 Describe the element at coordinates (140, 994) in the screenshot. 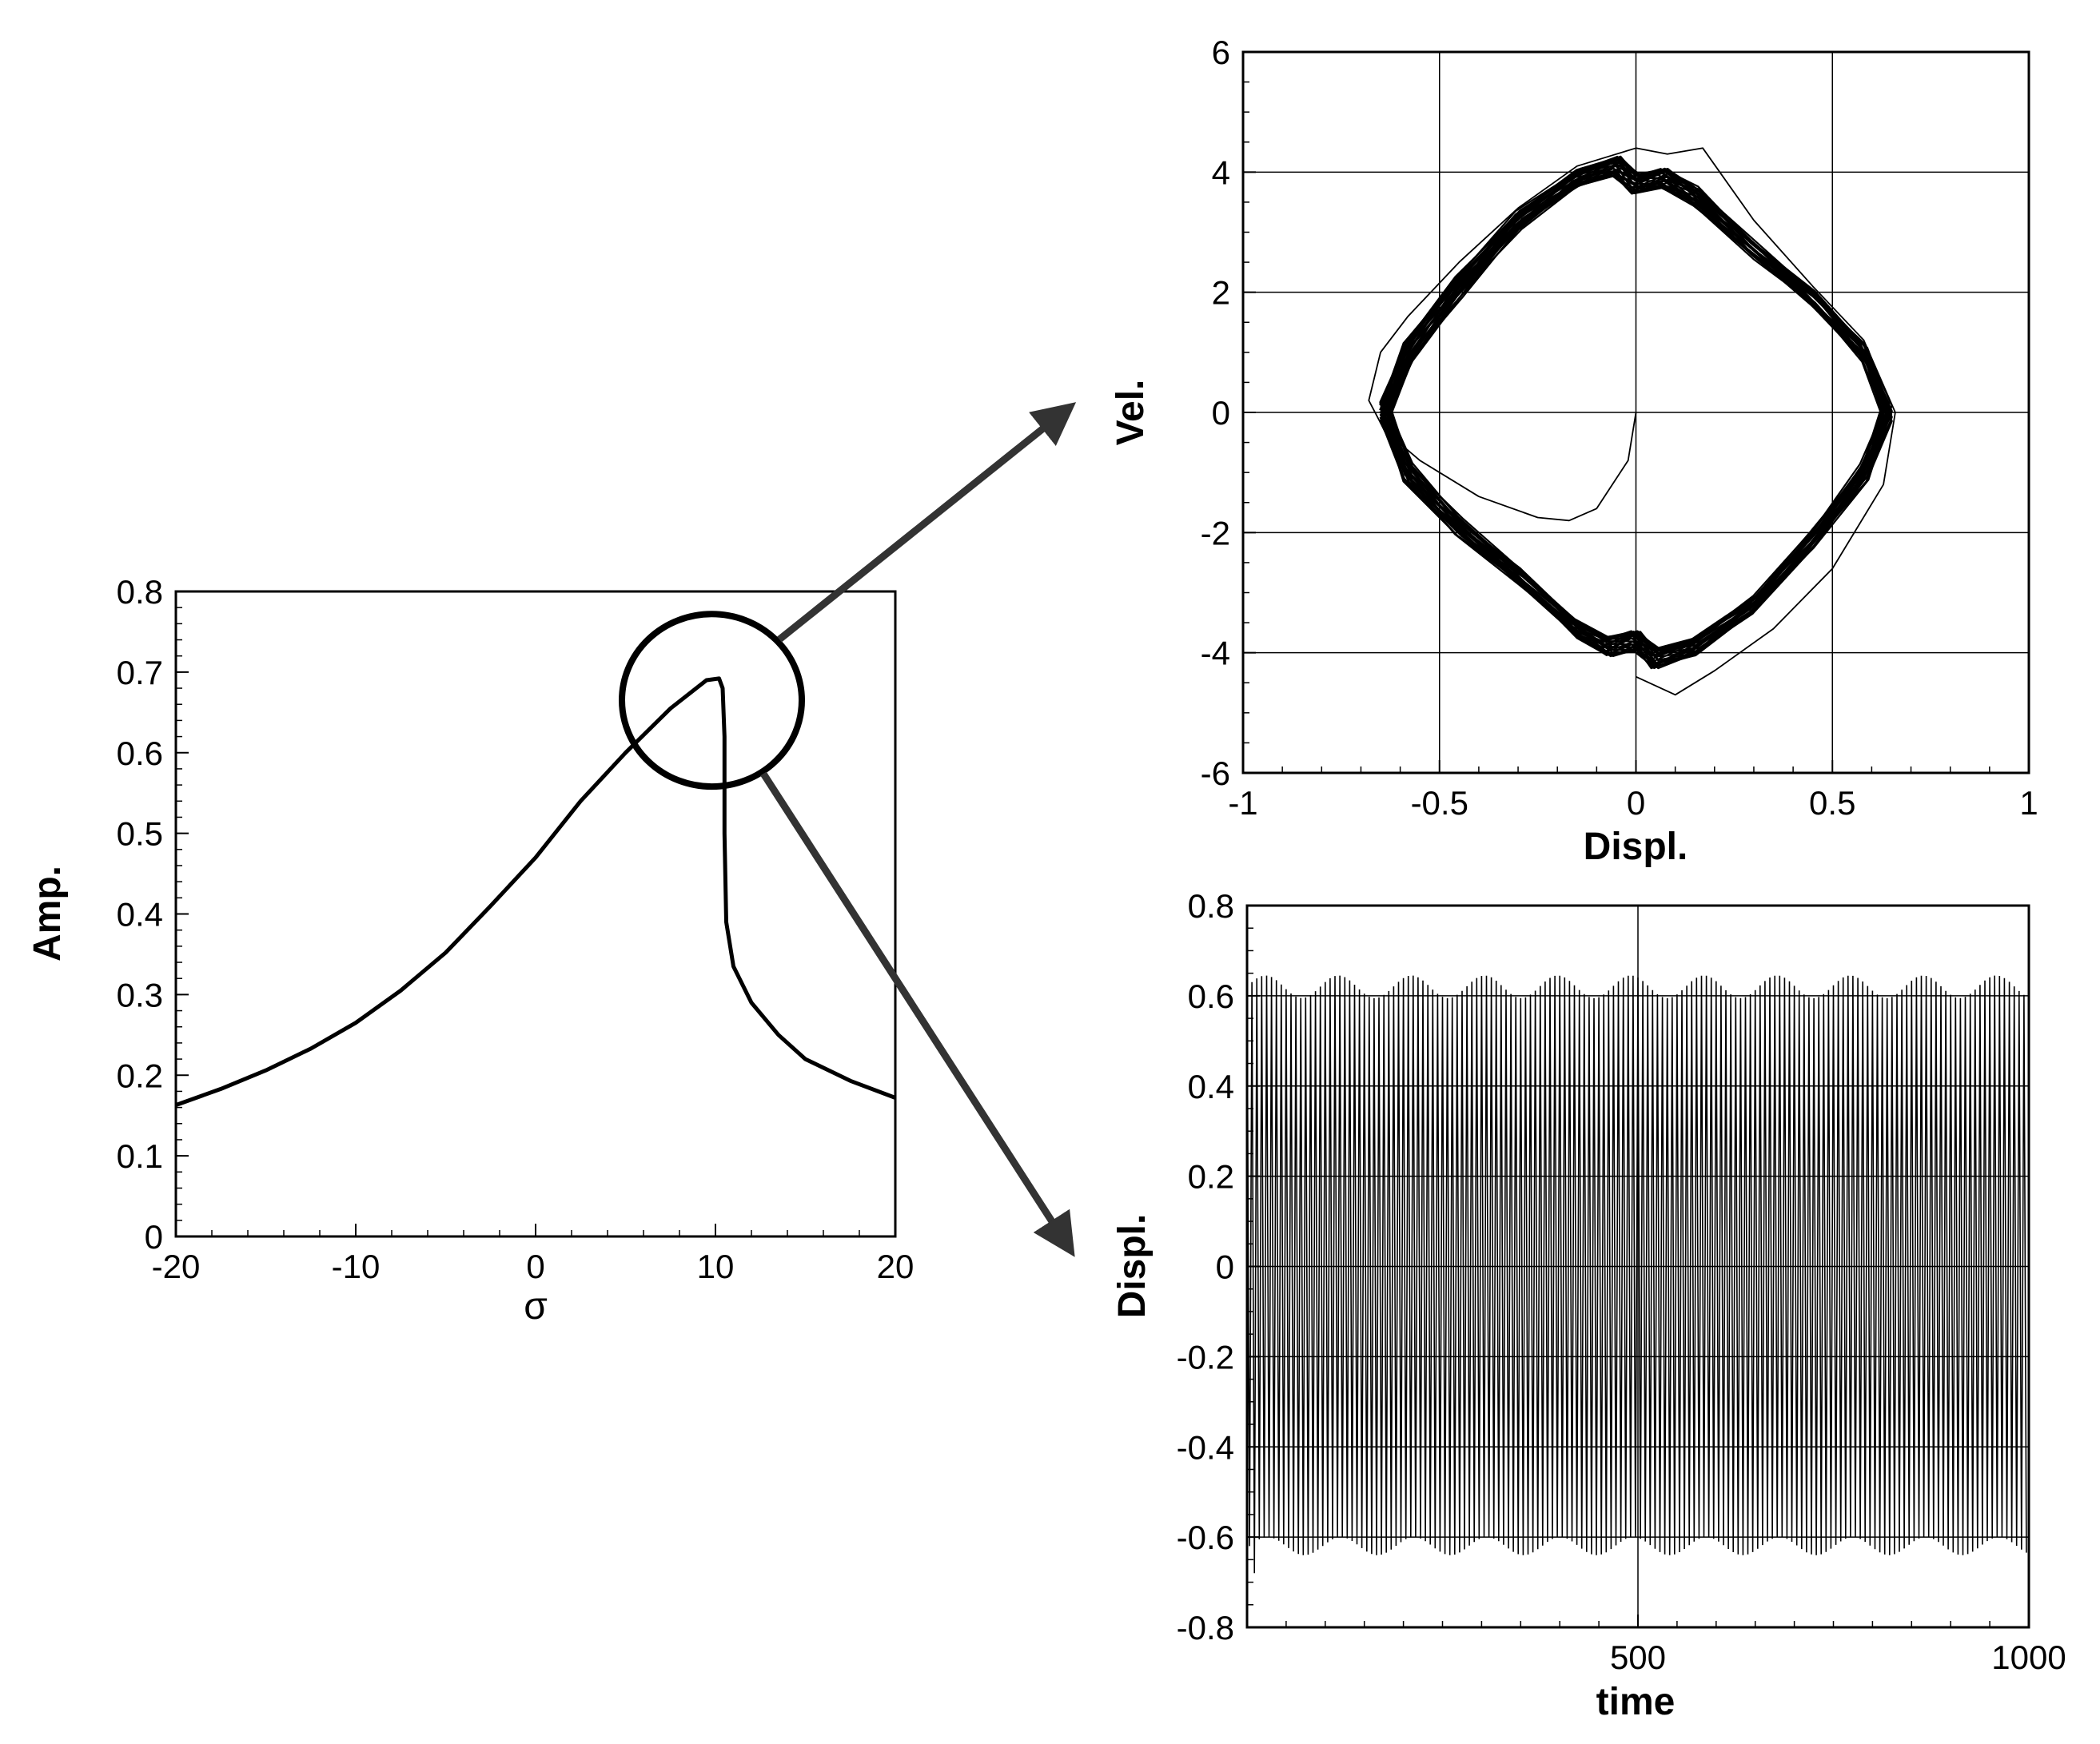

I see `y-tick-label: 0.3` at that location.